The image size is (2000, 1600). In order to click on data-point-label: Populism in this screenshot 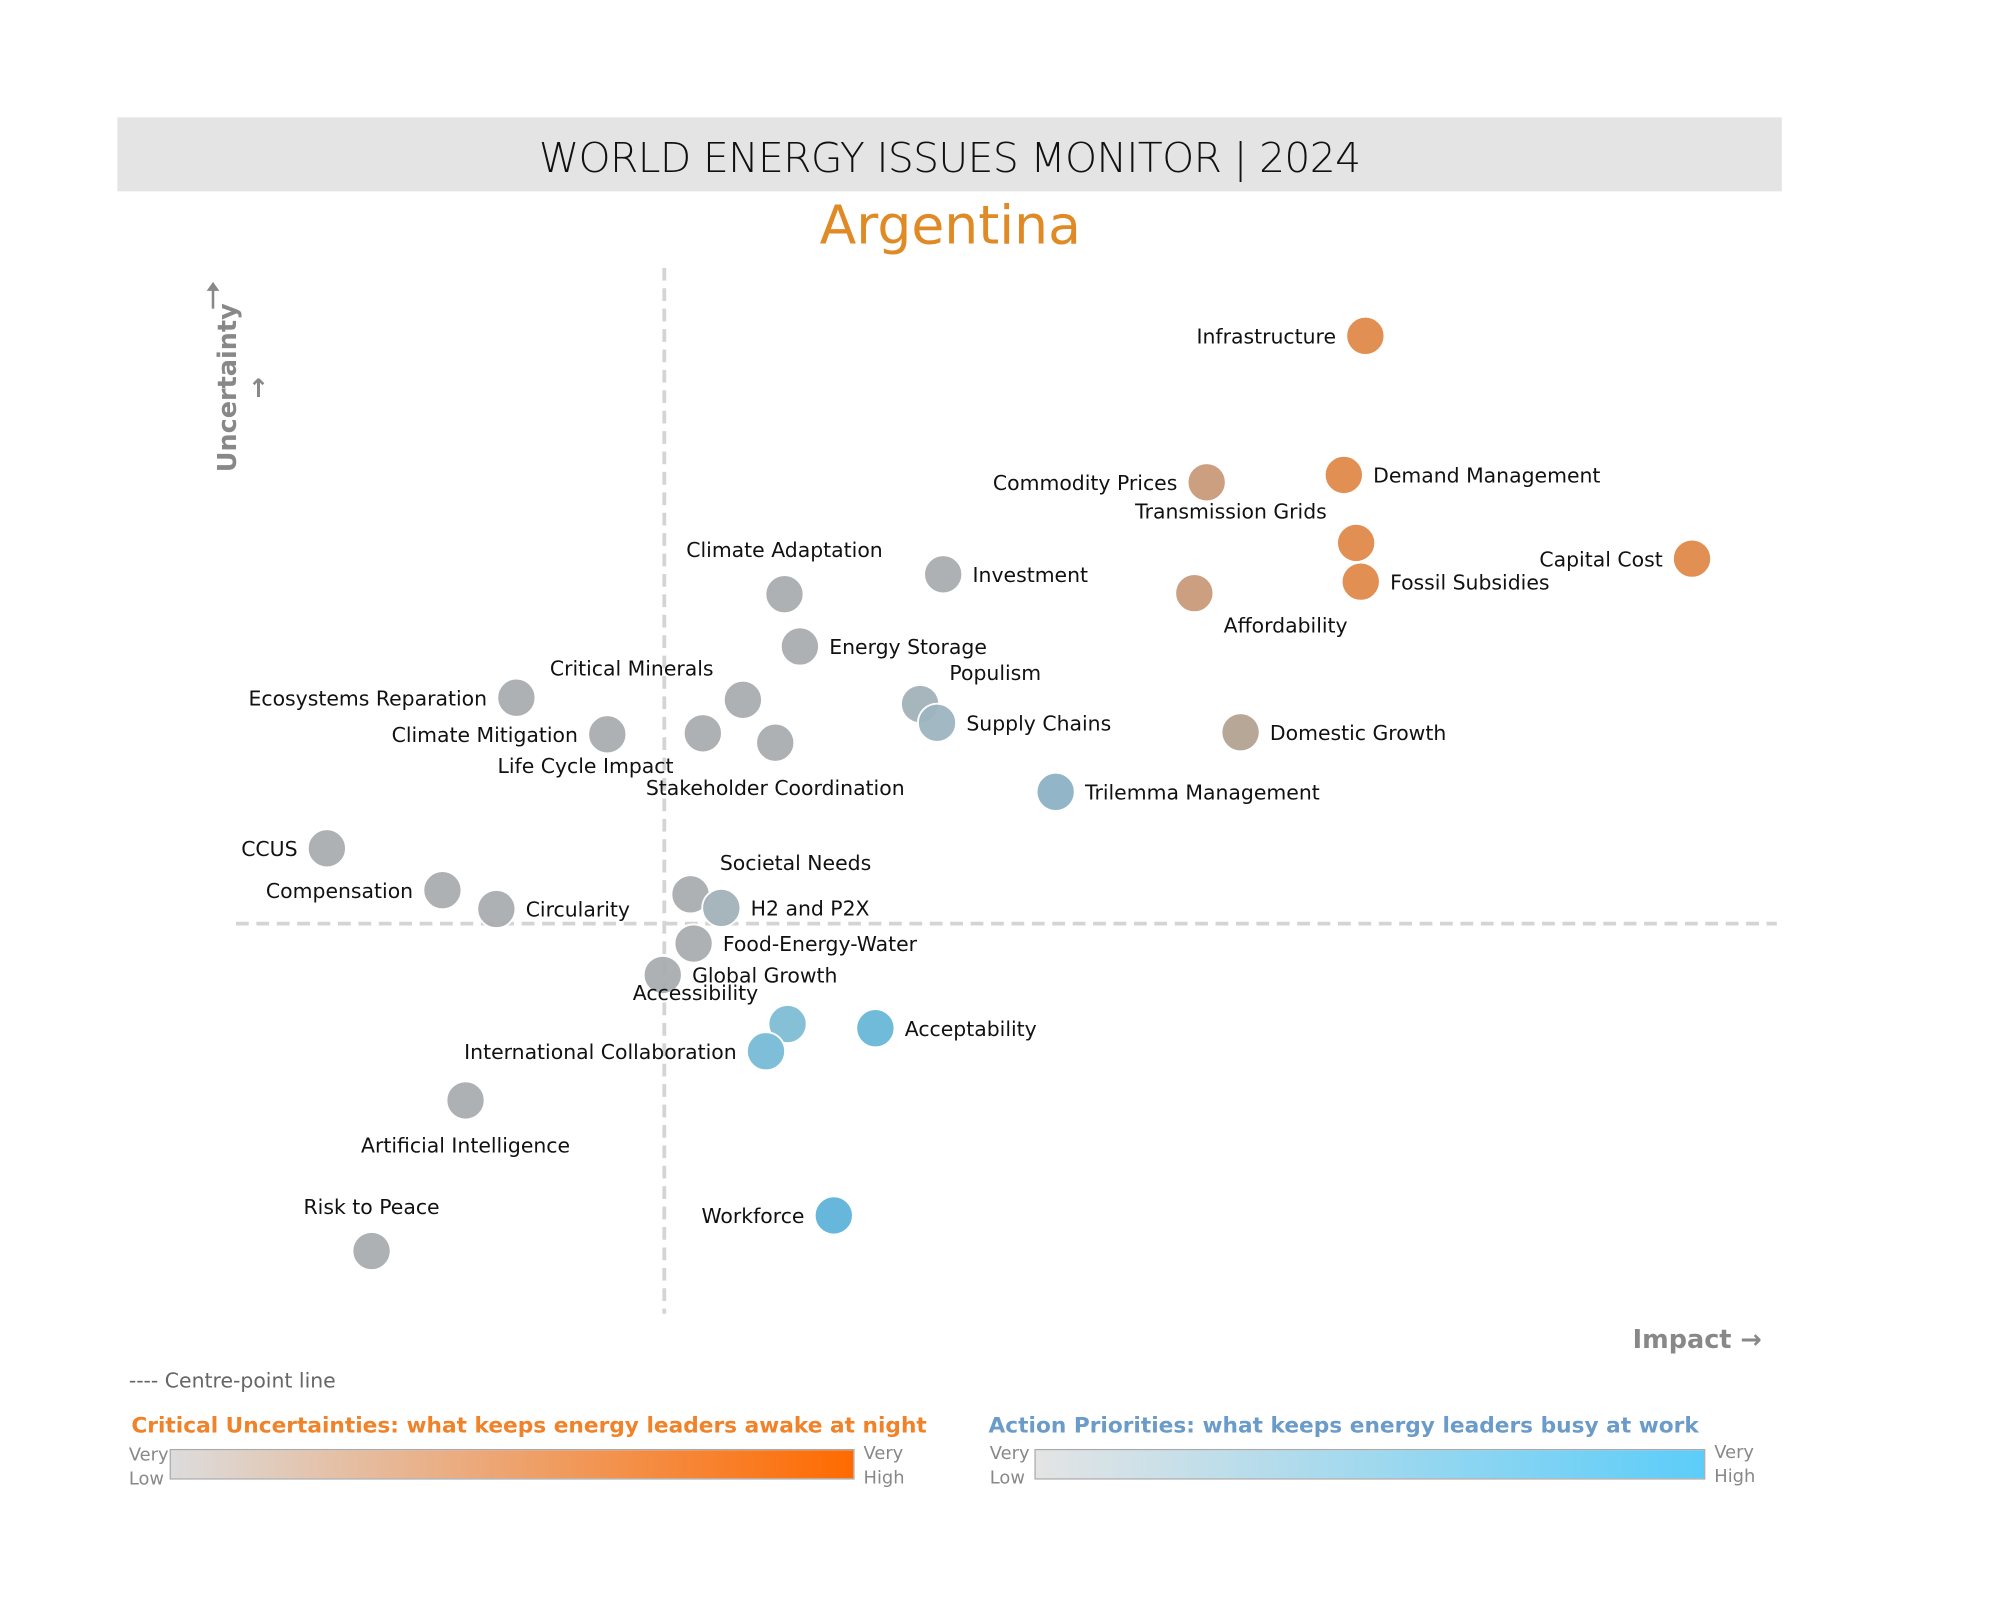, I will do `click(995, 673)`.